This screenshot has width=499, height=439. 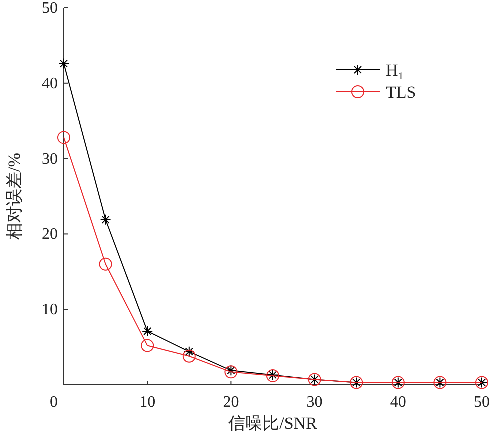 What do you see at coordinates (401, 92) in the screenshot?
I see `legend-label: TLS` at bounding box center [401, 92].